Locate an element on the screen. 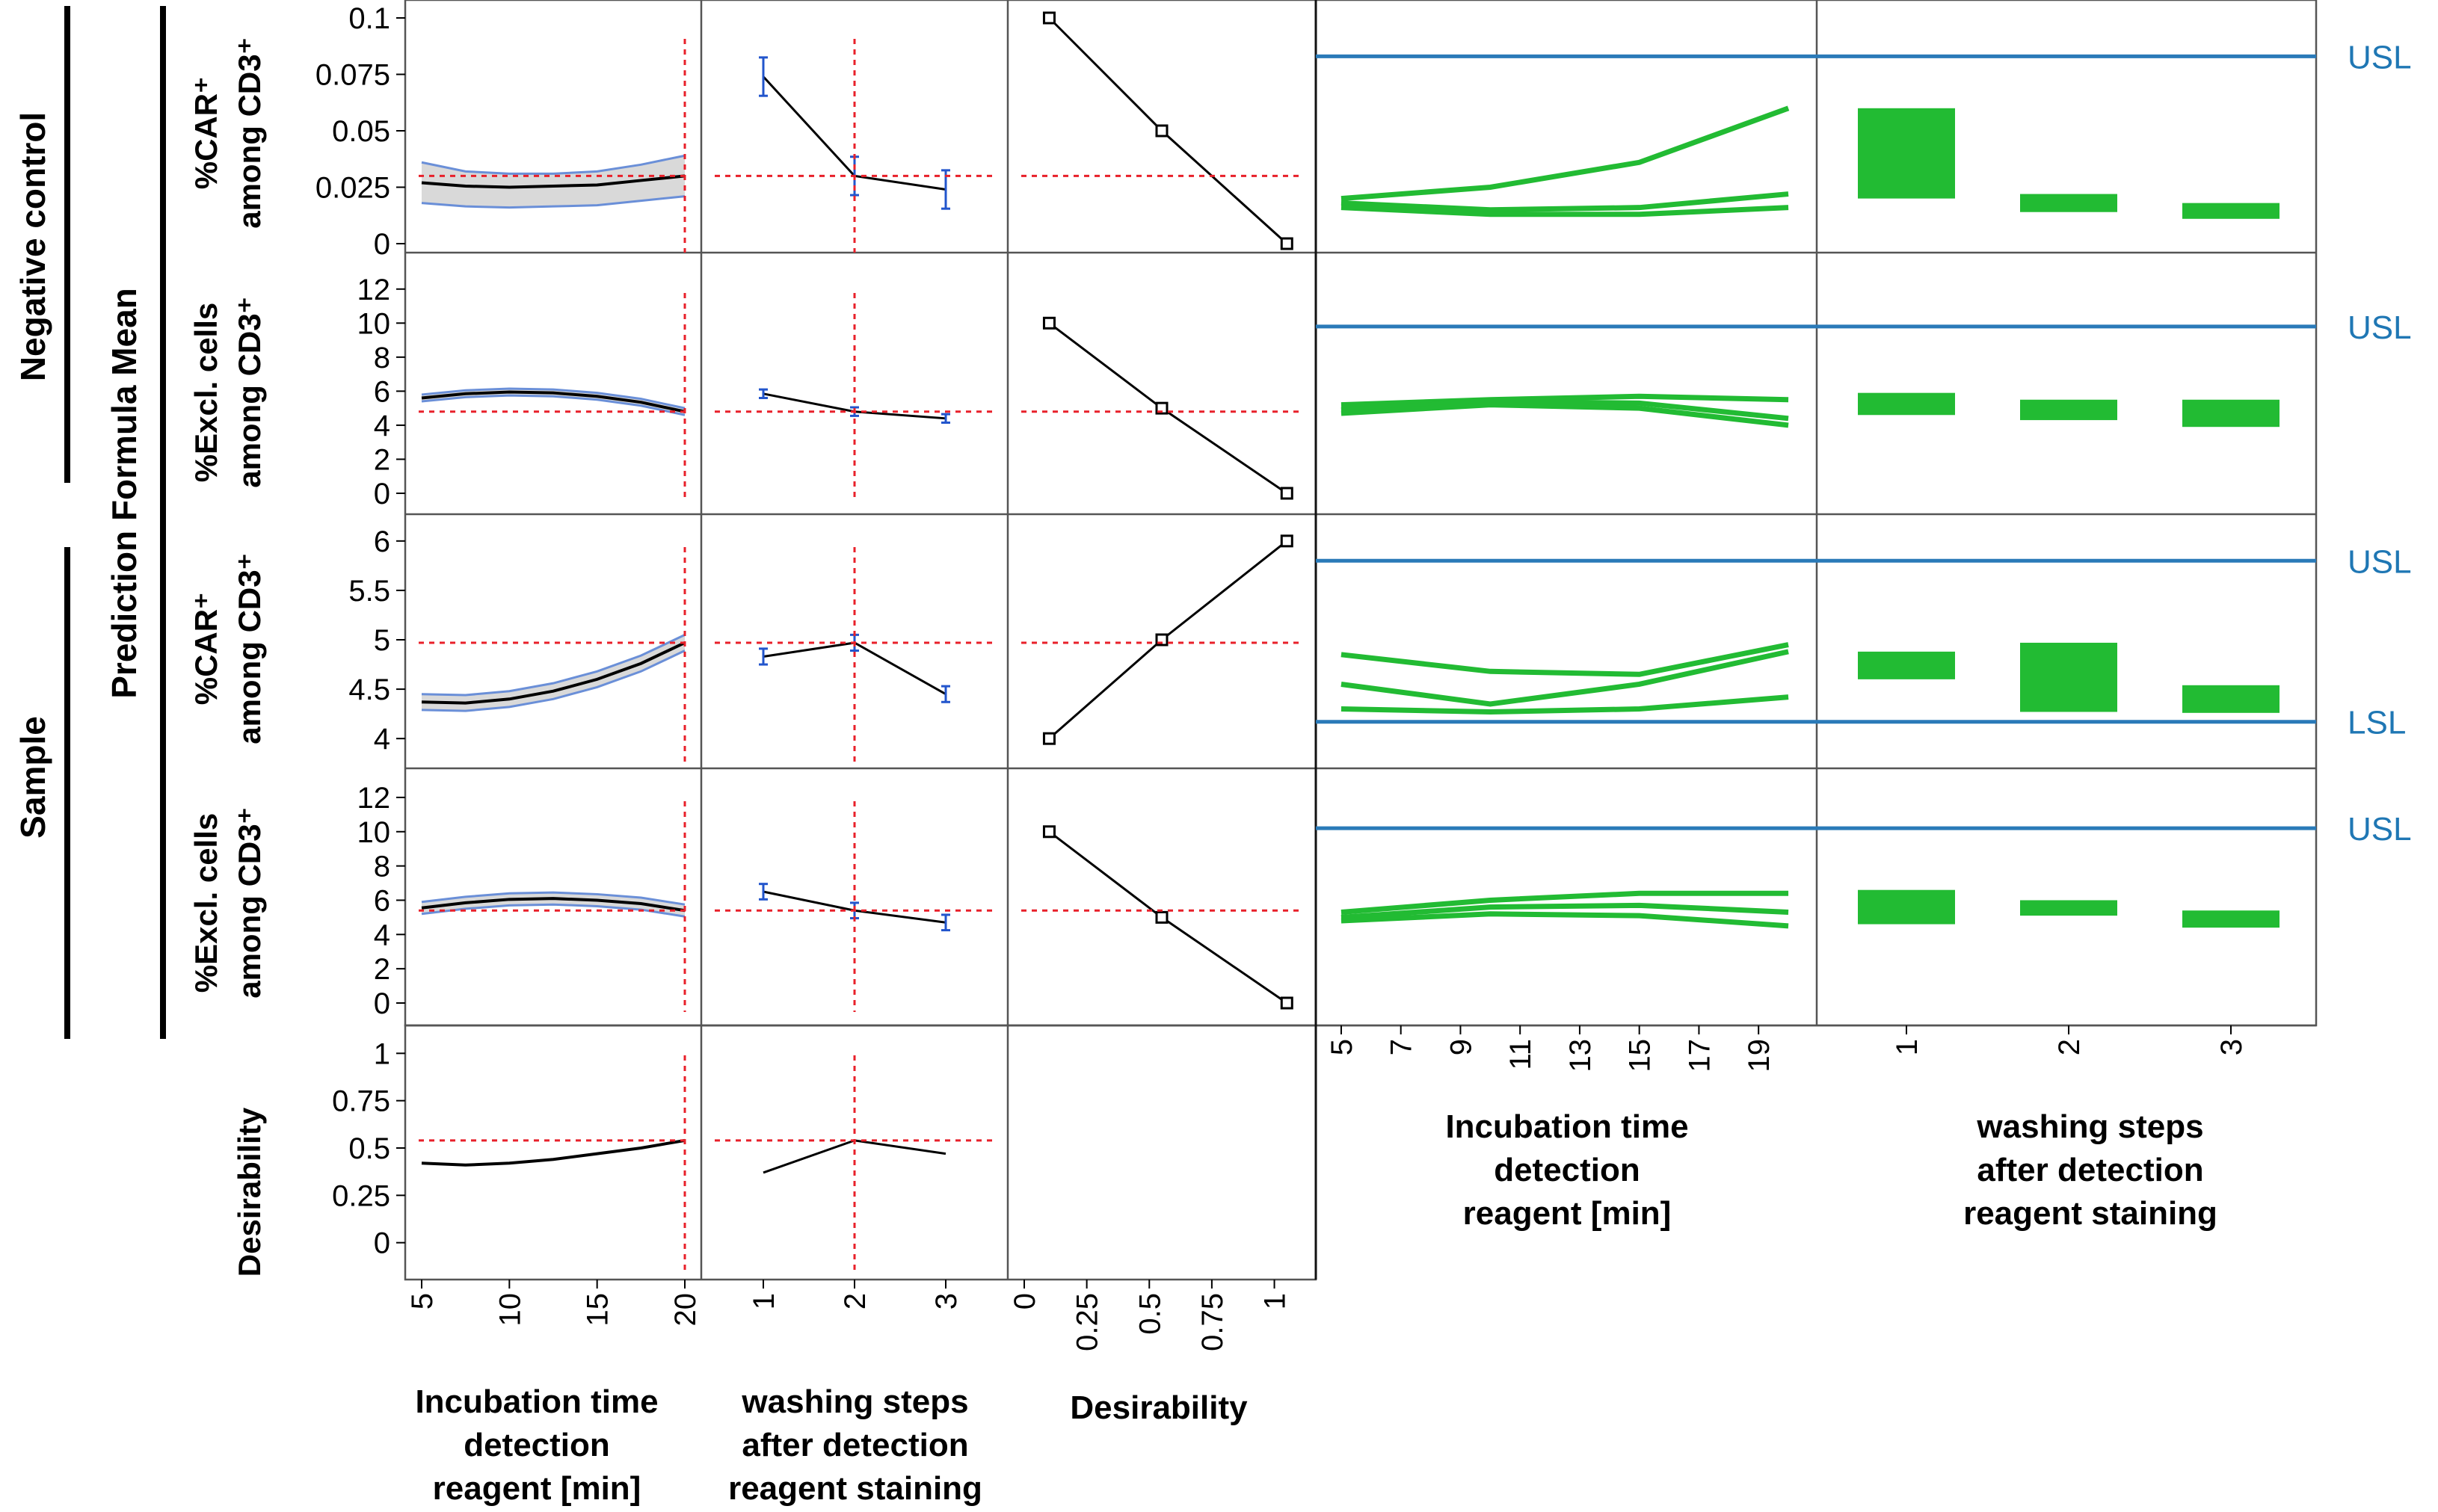  contour-xtick-label-0: 5 is located at coordinates (1342, 1047).